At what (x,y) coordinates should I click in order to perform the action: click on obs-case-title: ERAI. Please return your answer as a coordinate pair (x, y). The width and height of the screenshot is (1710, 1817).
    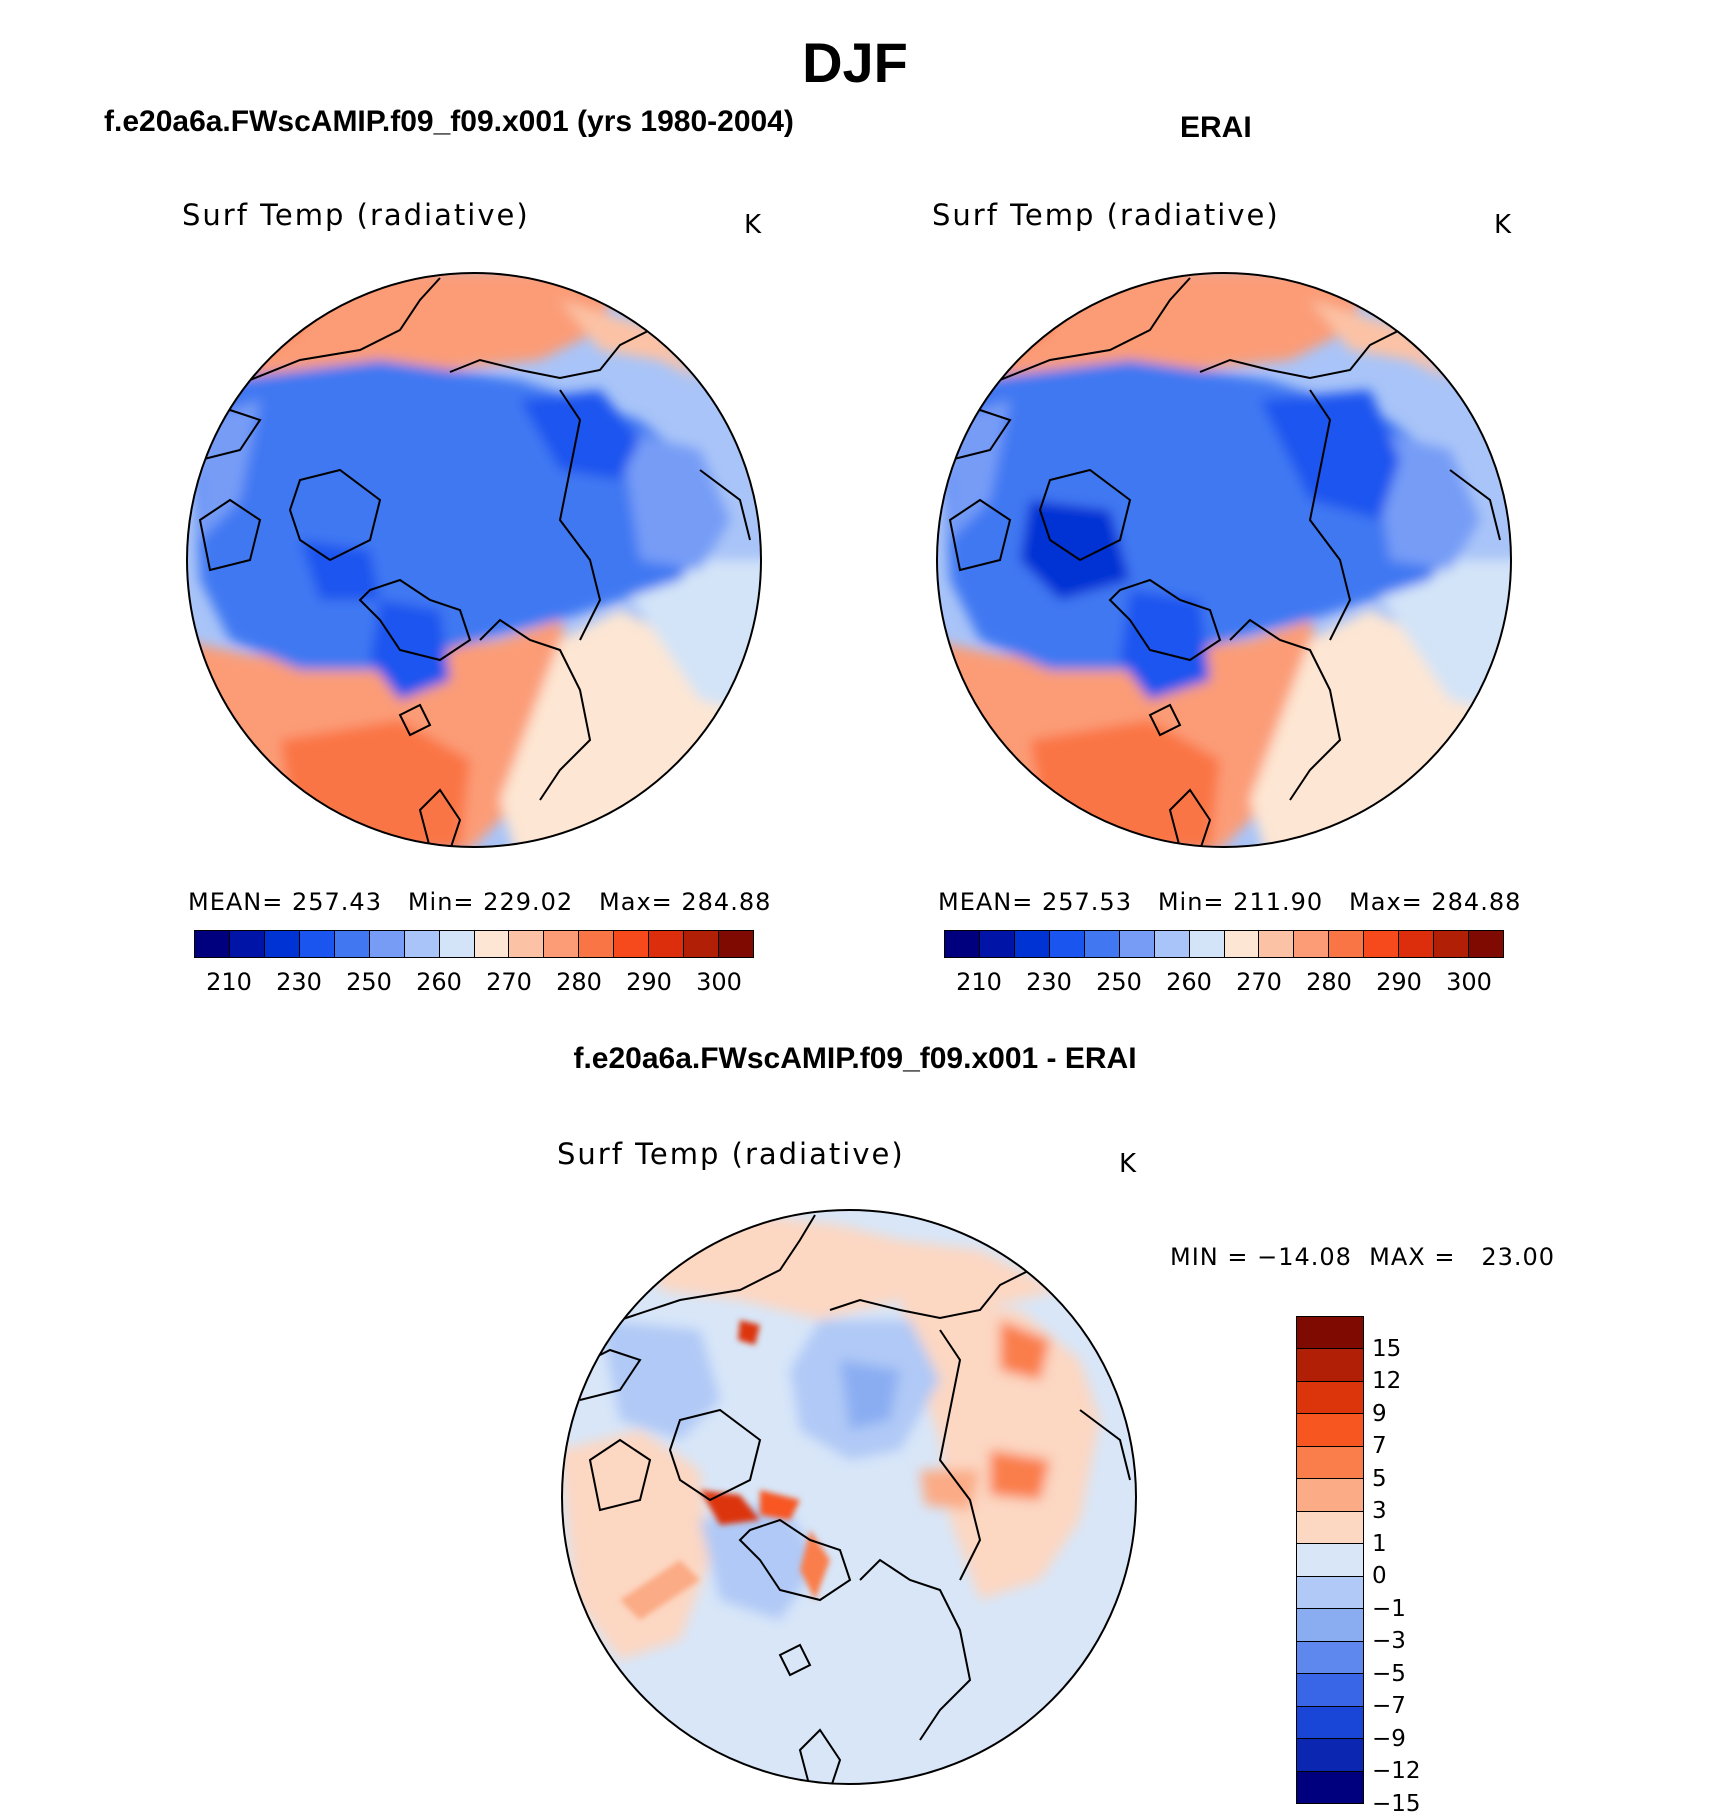
    Looking at the image, I should click on (1216, 127).